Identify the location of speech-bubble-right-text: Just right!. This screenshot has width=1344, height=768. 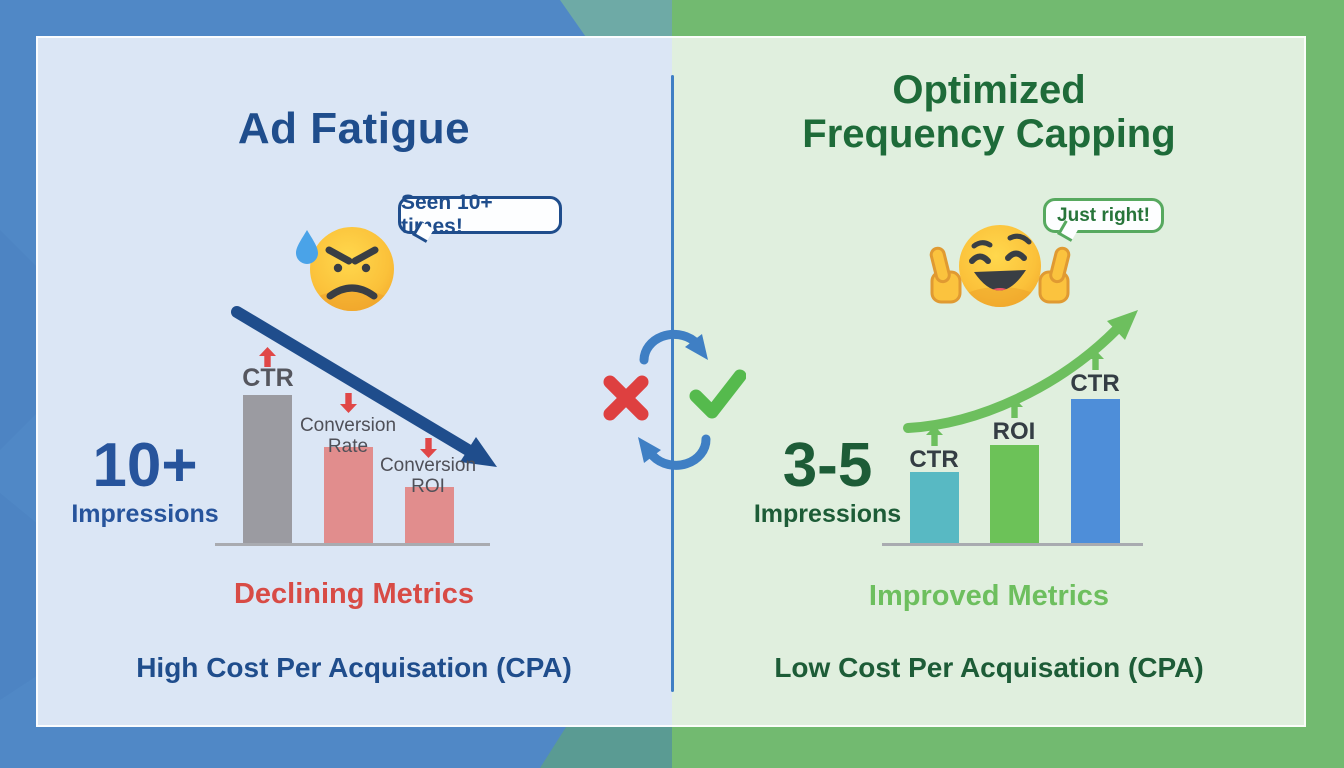
(1103, 215).